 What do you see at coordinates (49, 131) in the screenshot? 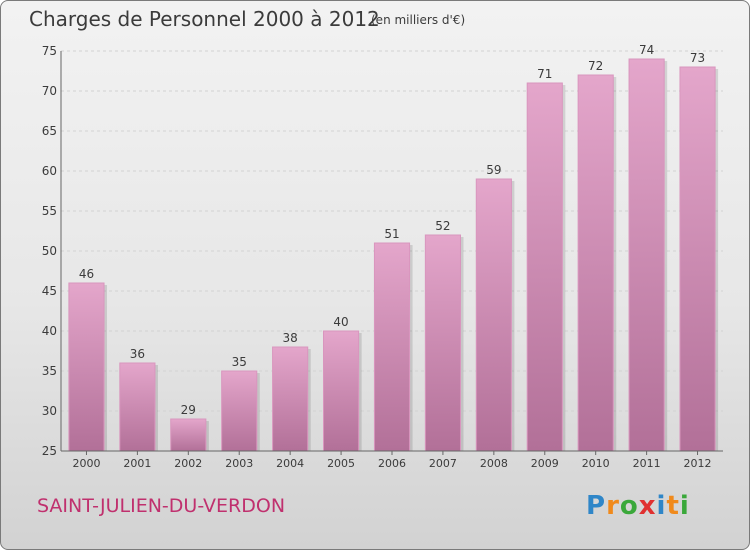
I see `y-tick-label: 65` at bounding box center [49, 131].